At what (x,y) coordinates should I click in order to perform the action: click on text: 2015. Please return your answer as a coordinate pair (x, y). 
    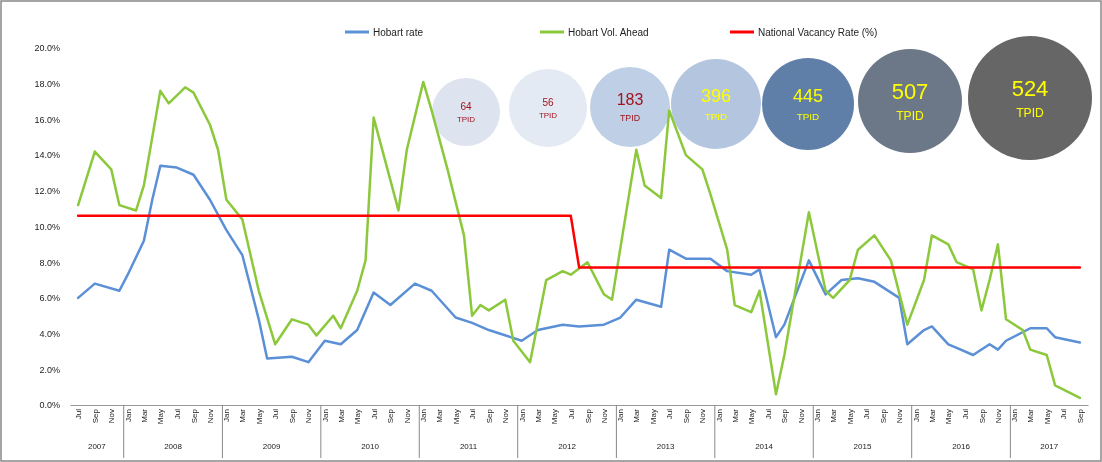
    Looking at the image, I should click on (862, 446).